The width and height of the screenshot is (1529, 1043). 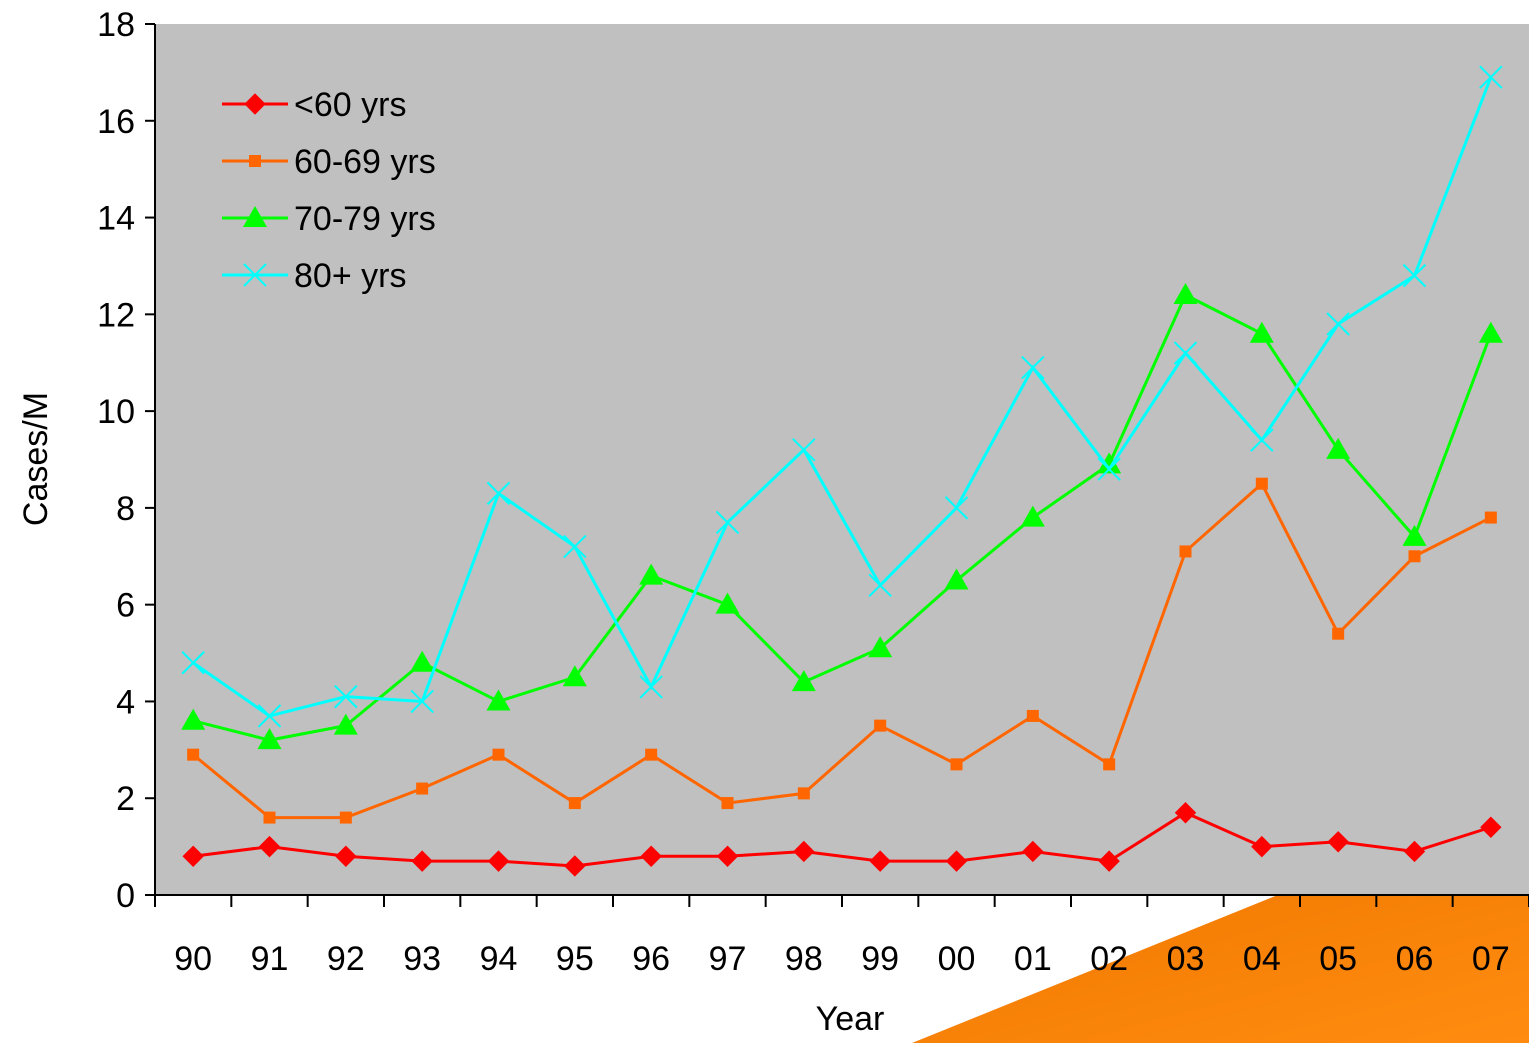 What do you see at coordinates (1033, 959) in the screenshot?
I see `x-tick-label: 01` at bounding box center [1033, 959].